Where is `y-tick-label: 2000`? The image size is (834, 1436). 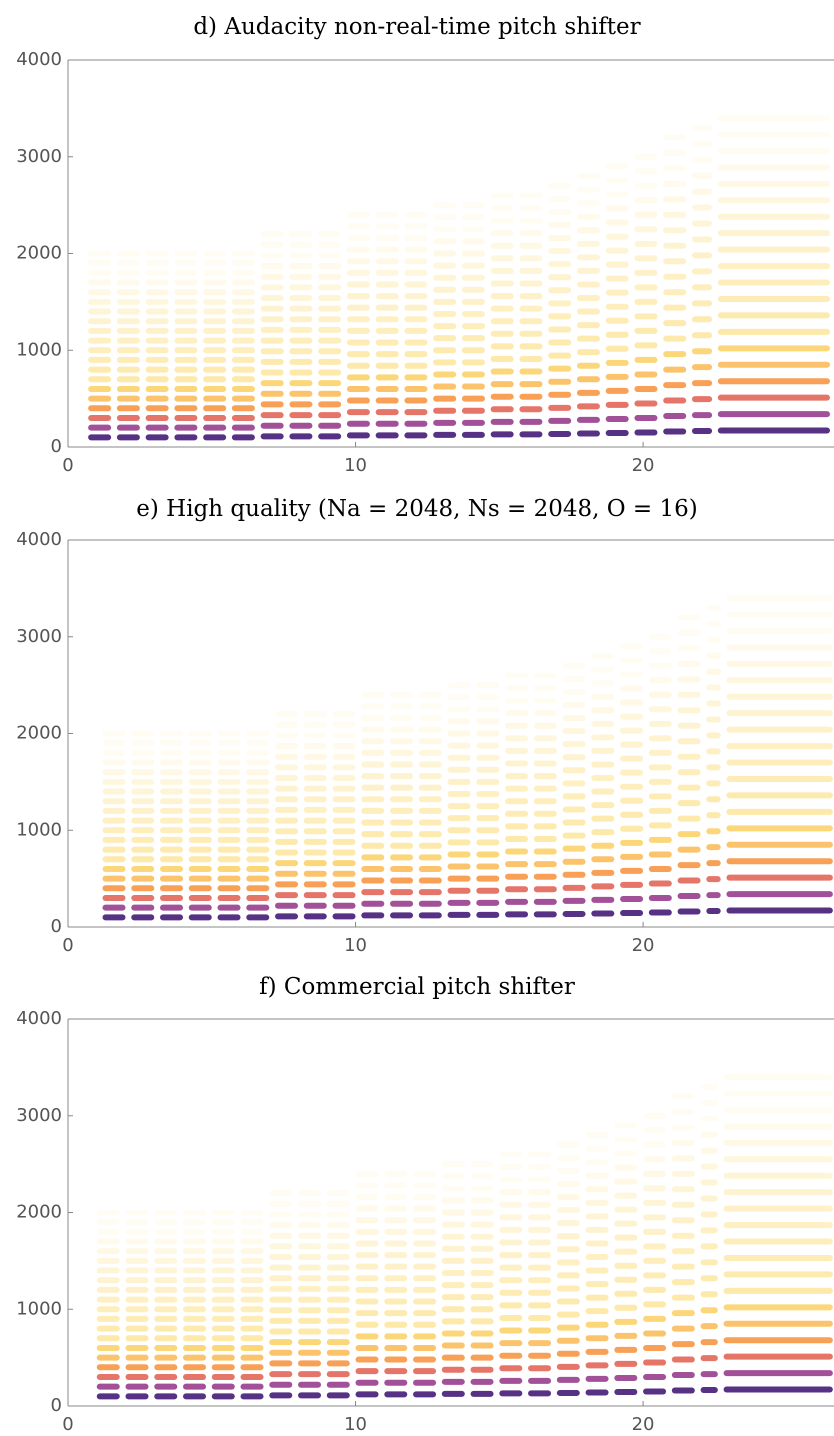
y-tick-label: 2000 is located at coordinates (39, 253).